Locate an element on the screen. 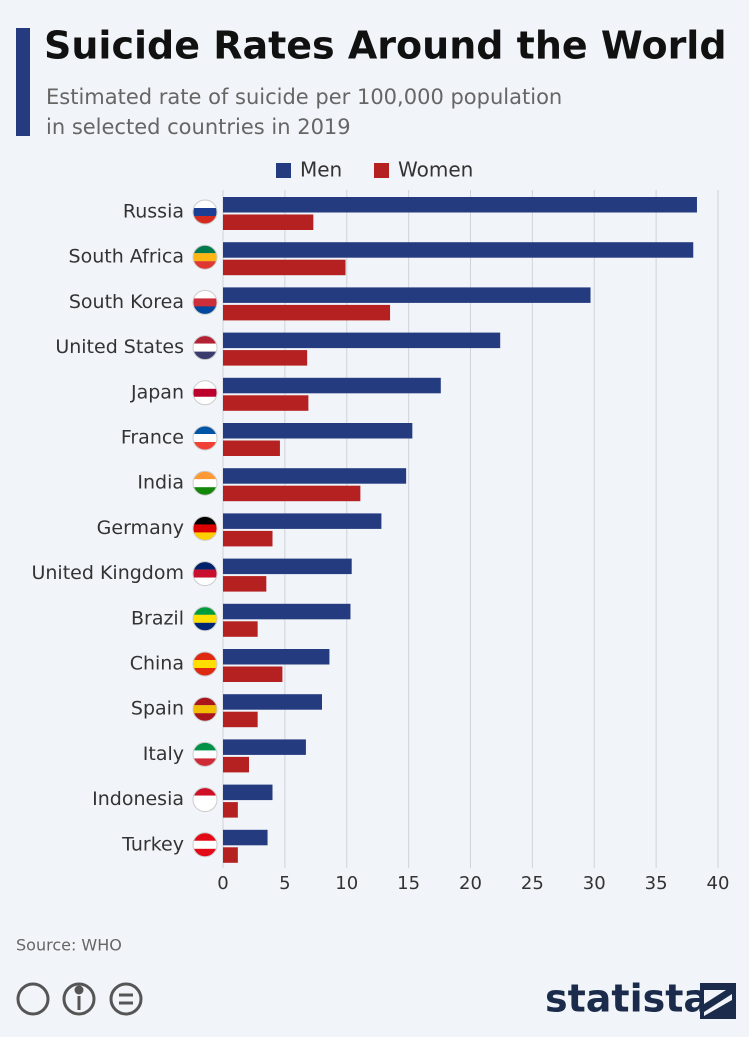 The width and height of the screenshot is (749, 1037). legend-swatch is located at coordinates (381, 170).